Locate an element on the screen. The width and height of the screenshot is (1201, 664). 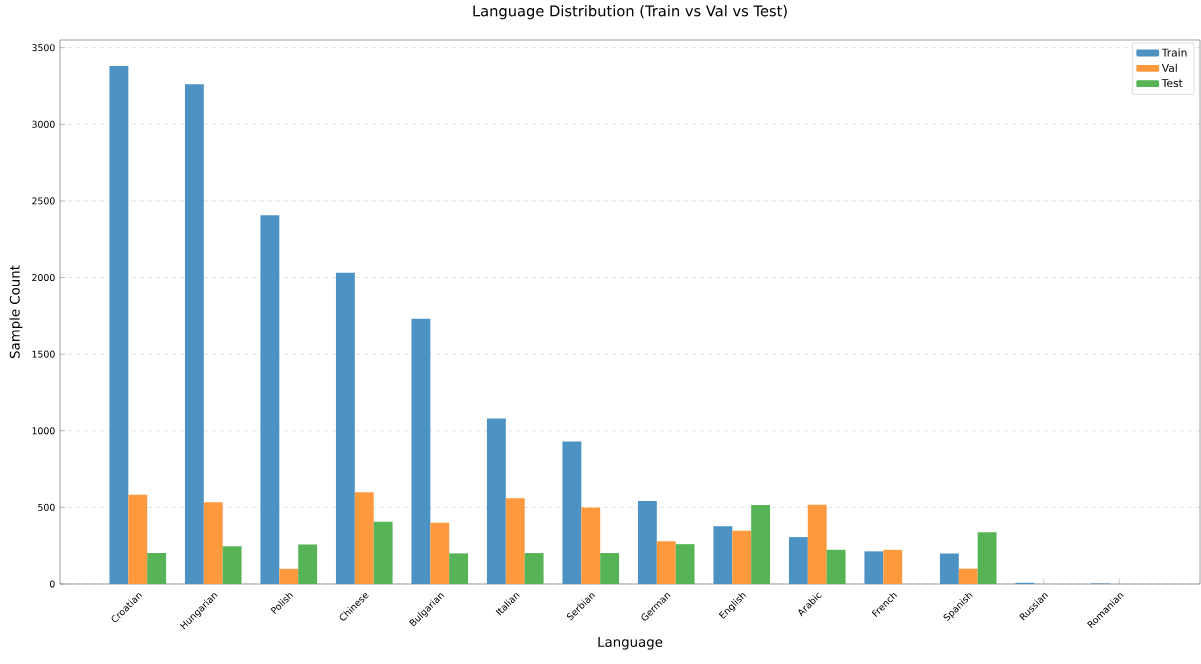
y-tick-label: 1000 is located at coordinates (43, 431).